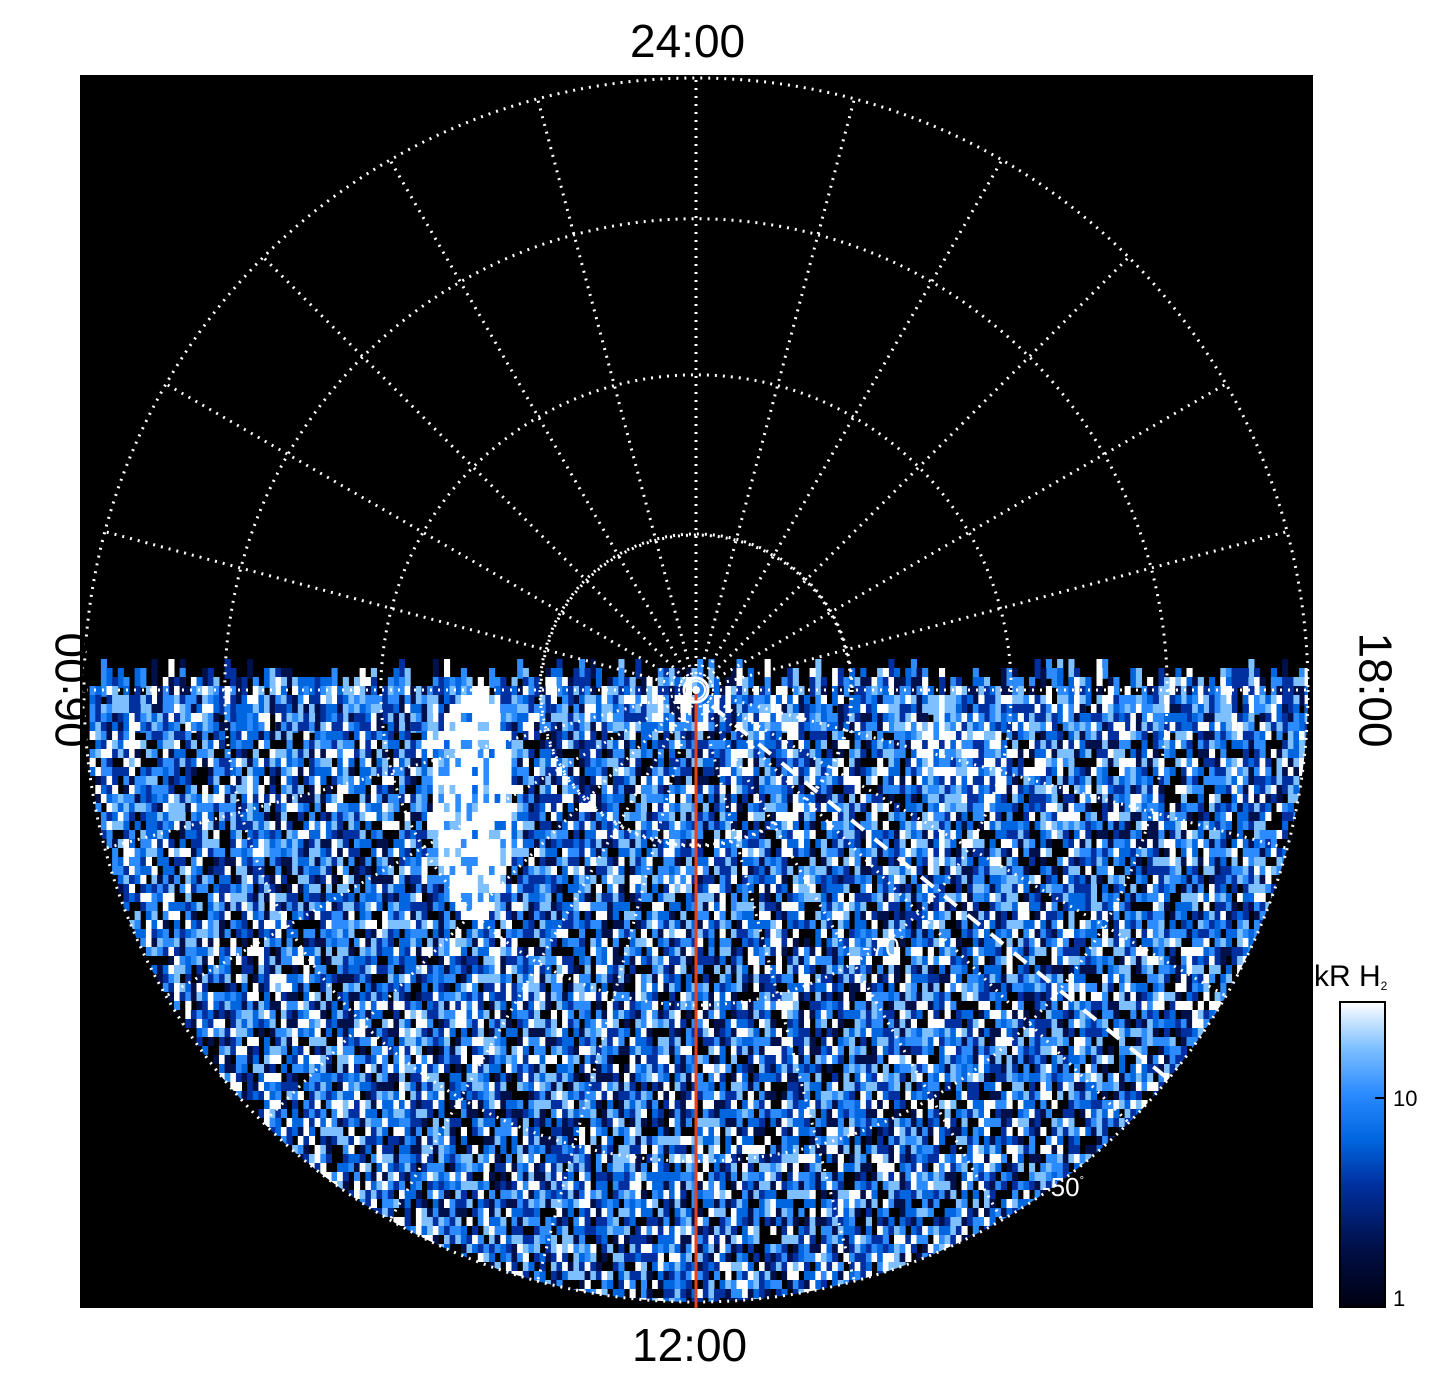 The width and height of the screenshot is (1447, 1384). What do you see at coordinates (1351, 976) in the screenshot?
I see `colorbar-title: kR H2` at bounding box center [1351, 976].